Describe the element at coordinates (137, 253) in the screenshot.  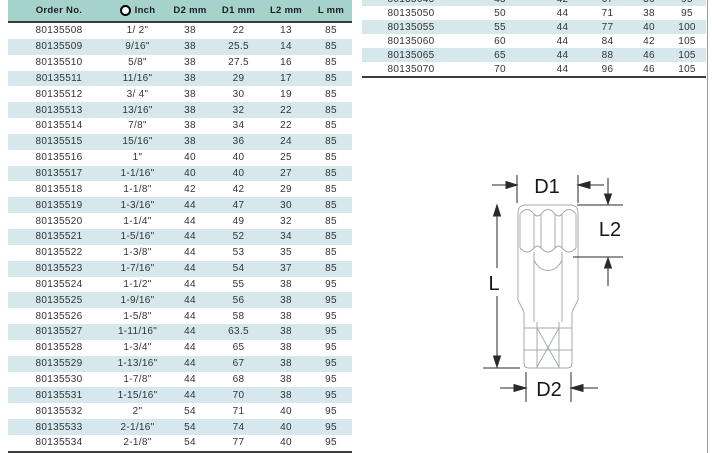
I see `cell-inch: 1-3/8"` at that location.